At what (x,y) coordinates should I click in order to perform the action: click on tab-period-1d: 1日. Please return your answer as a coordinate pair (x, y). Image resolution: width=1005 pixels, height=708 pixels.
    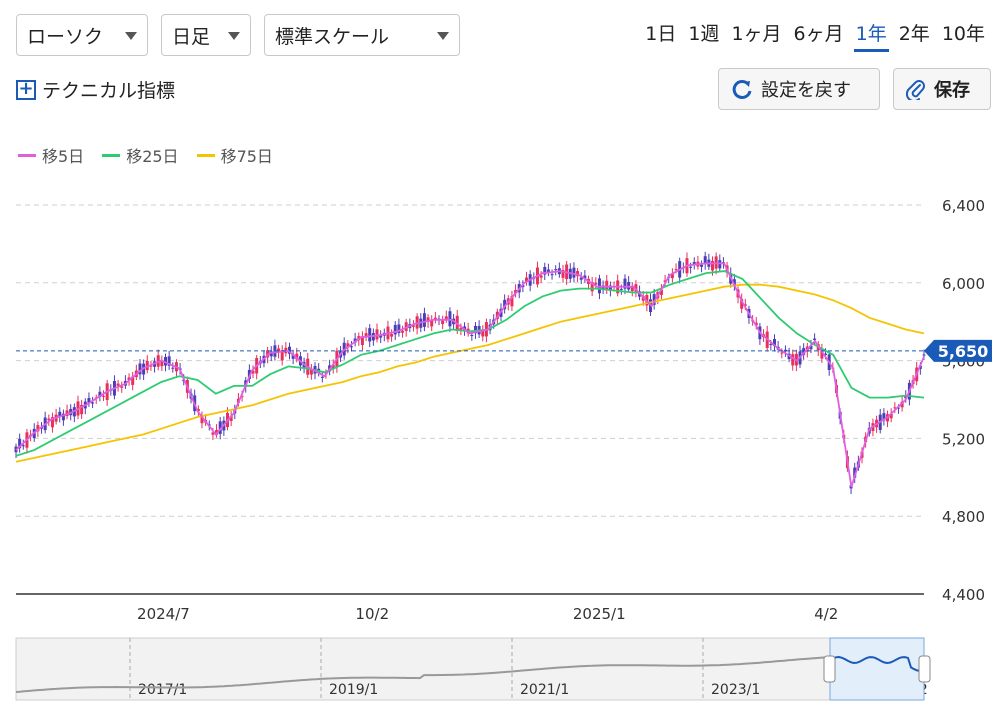
    Looking at the image, I should click on (661, 34).